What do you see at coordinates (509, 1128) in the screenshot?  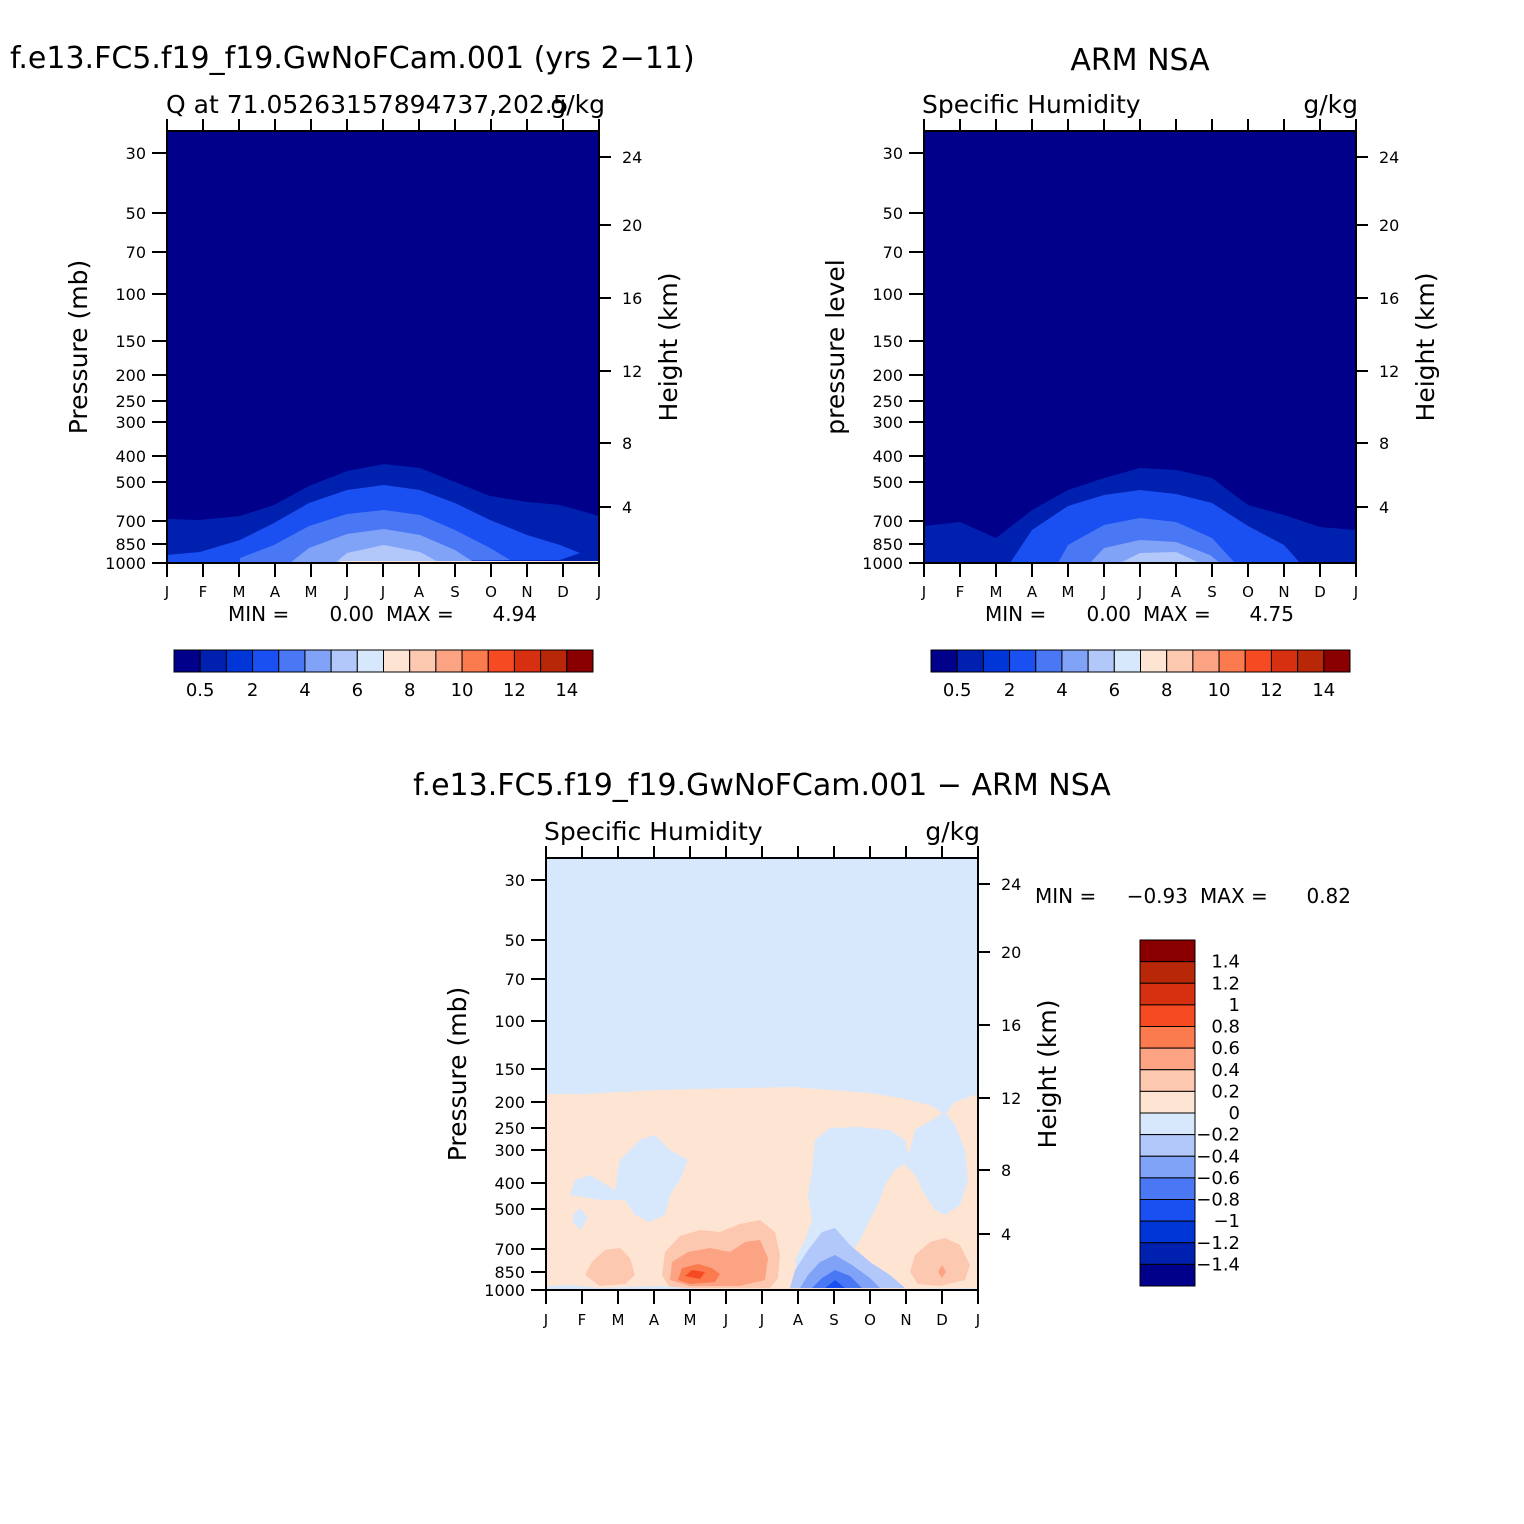 I see `panel-diff-ytick-250: 250` at bounding box center [509, 1128].